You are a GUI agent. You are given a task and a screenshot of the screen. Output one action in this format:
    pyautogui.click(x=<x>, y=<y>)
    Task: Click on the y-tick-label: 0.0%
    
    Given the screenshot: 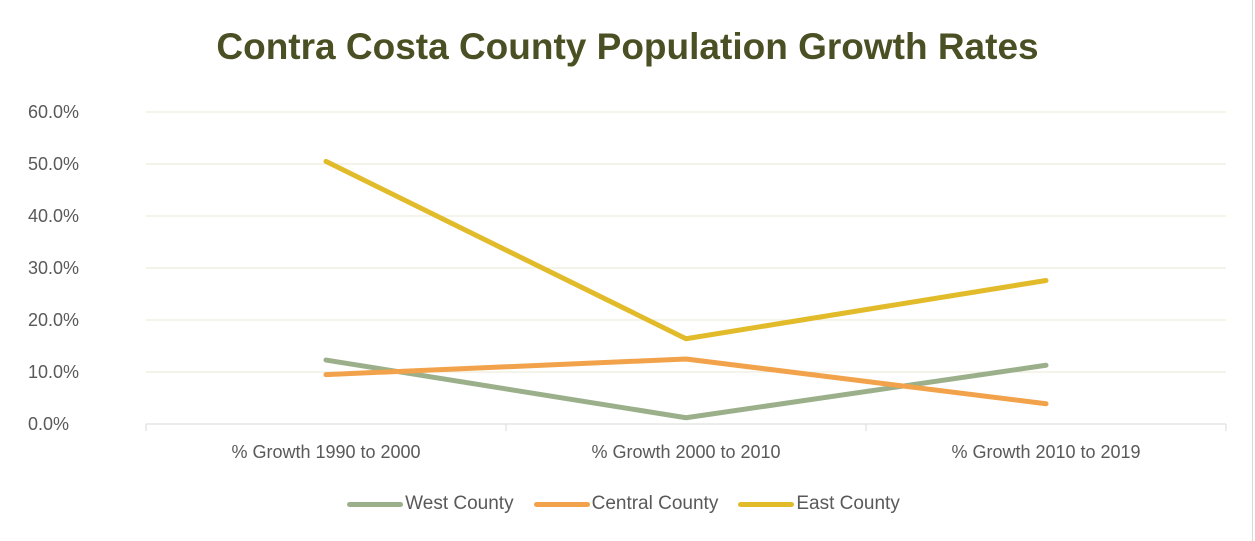 What is the action you would take?
    pyautogui.click(x=48, y=424)
    